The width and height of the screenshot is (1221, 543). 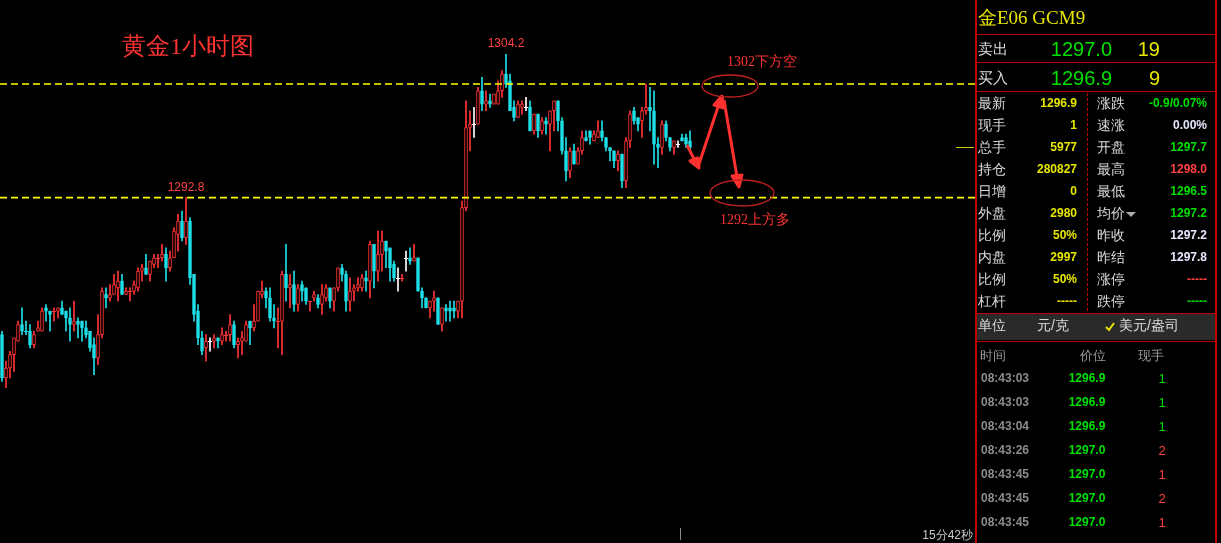 I want to click on text: 外盘, so click(x=992, y=213).